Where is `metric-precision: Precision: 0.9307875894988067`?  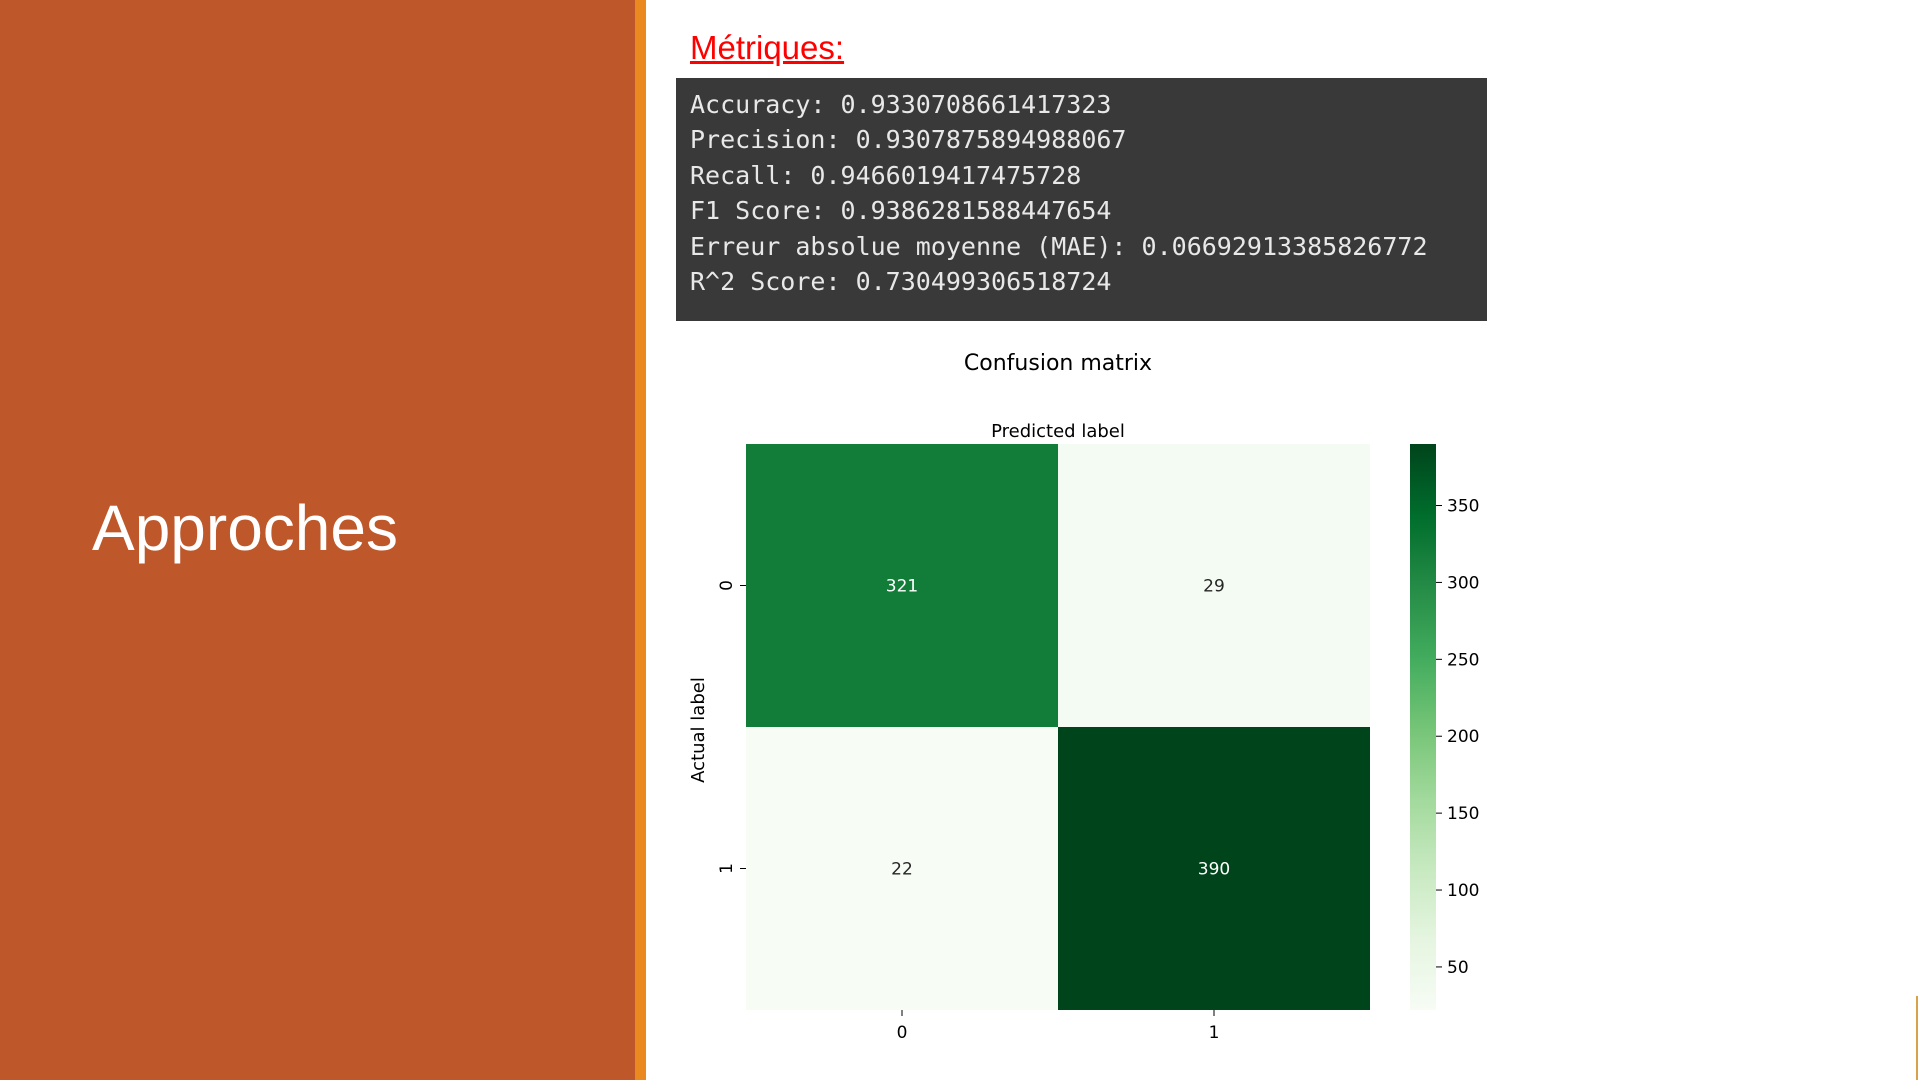
metric-precision: Precision: 0.9307875894988067 is located at coordinates (908, 140).